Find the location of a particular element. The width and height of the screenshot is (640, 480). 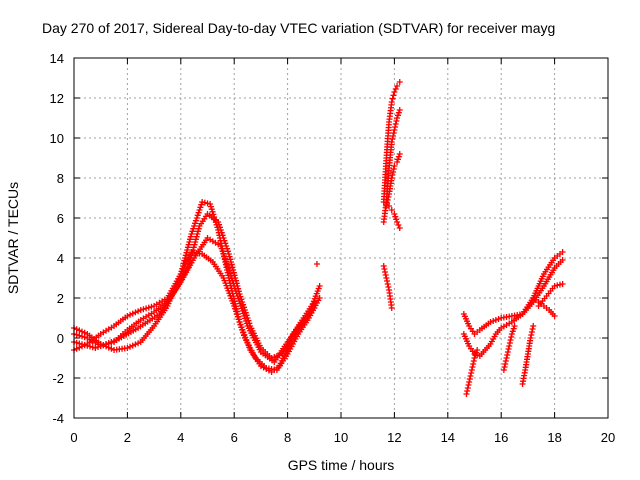

y-tick-label: 10 is located at coordinates (57, 138).